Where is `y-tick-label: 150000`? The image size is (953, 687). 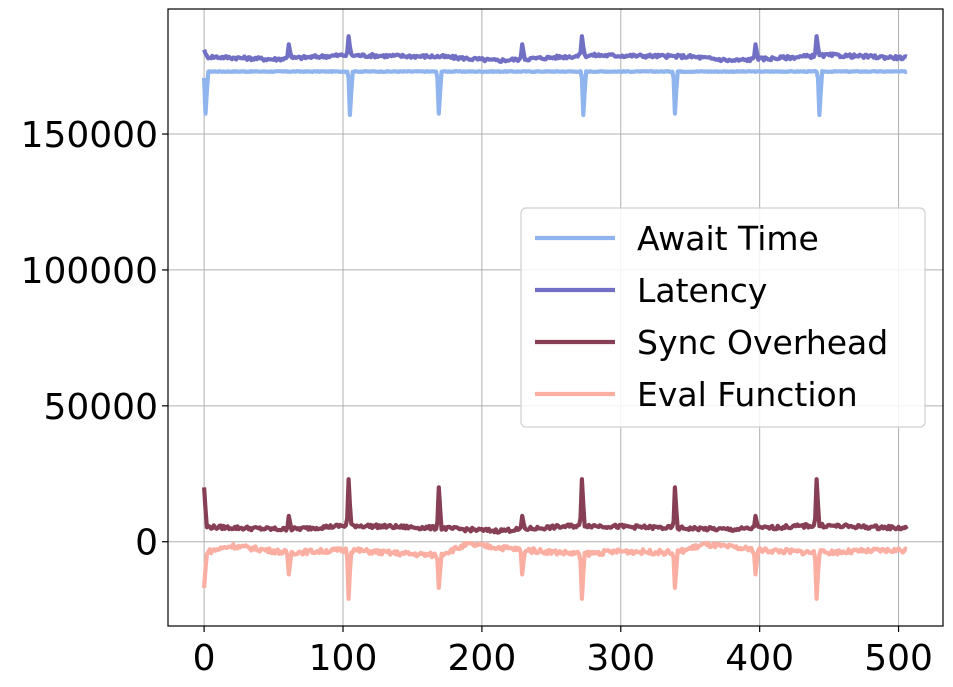
y-tick-label: 150000 is located at coordinates (89, 135).